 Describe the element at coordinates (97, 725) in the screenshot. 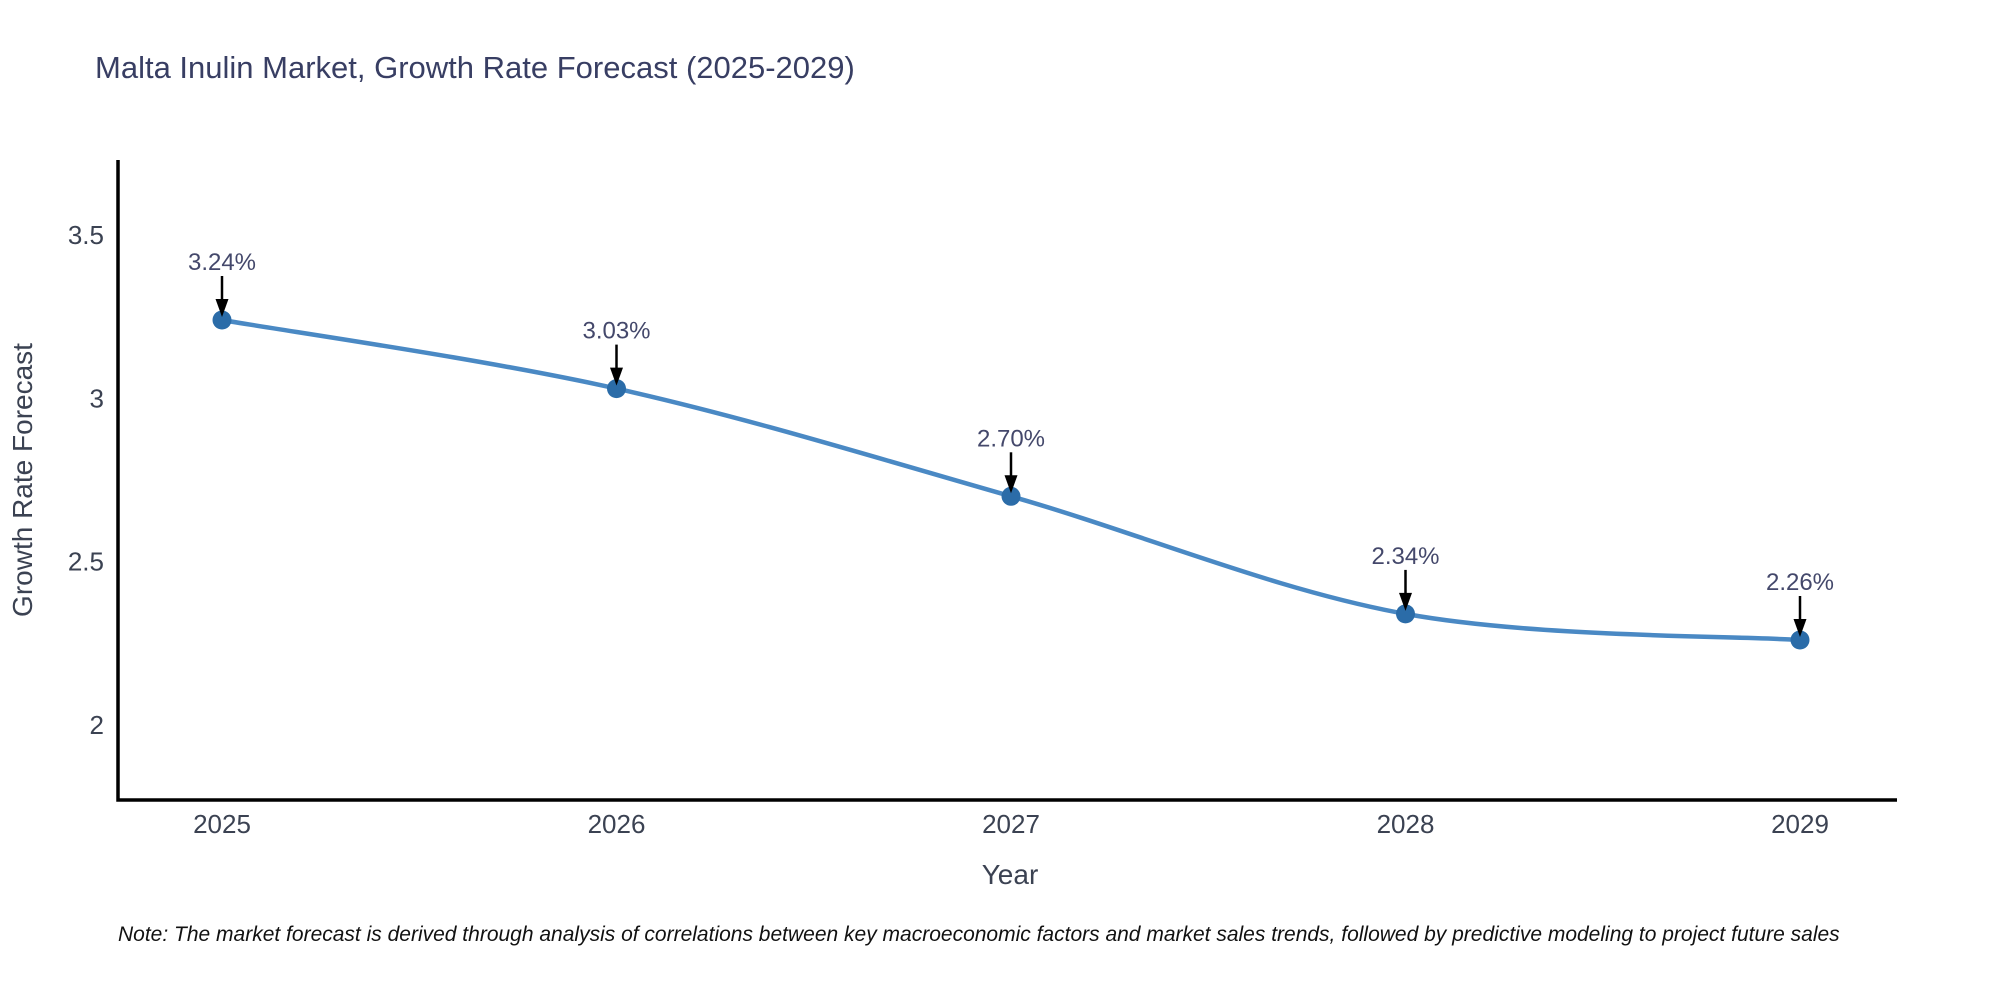

I see `y-tick-label: 2` at that location.